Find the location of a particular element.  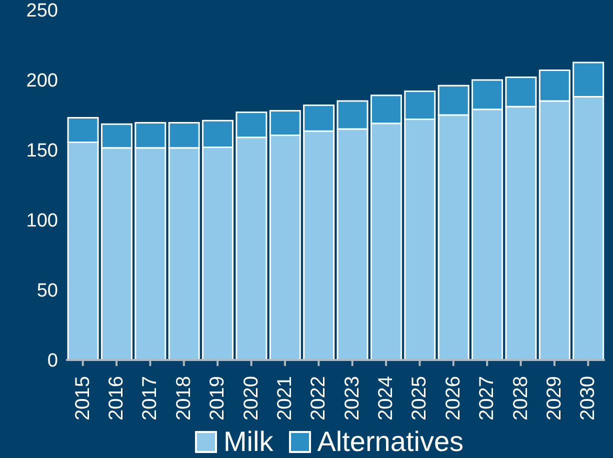

legend-label: Alternatives is located at coordinates (390, 442).